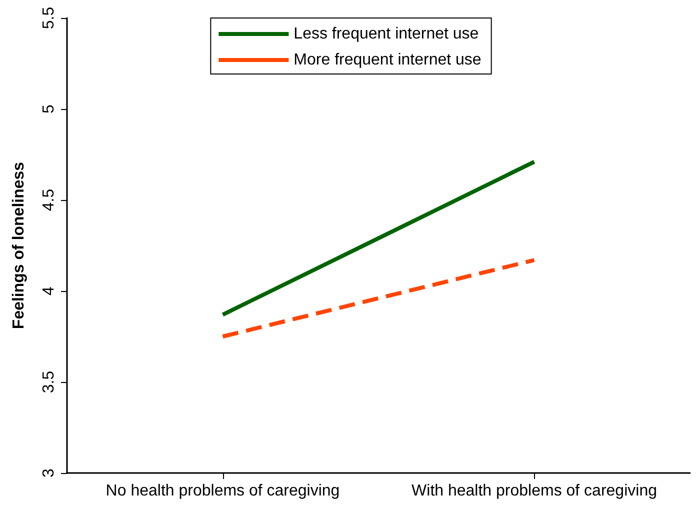 The width and height of the screenshot is (700, 510). What do you see at coordinates (386, 34) in the screenshot?
I see `legend-label: Less frequent internet use` at bounding box center [386, 34].